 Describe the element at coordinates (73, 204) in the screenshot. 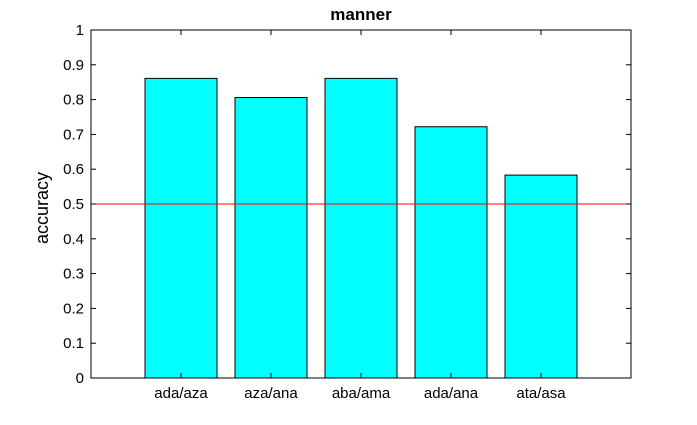

I see `y-tick-label: 0.5` at that location.